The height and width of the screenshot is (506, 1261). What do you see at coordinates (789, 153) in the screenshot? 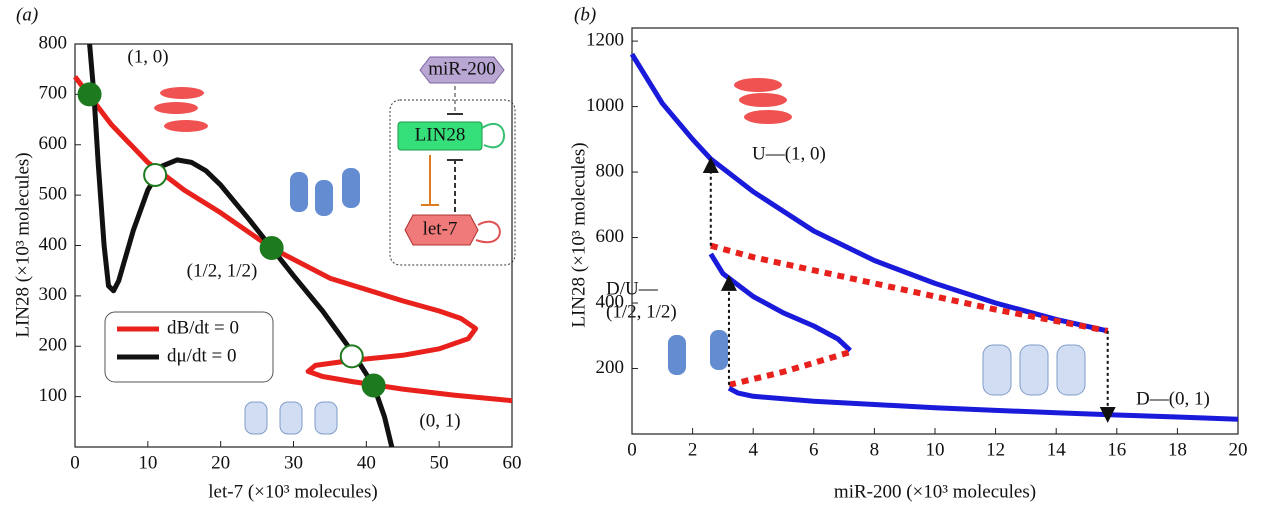
I see `annotation: U—(1, 0)` at bounding box center [789, 153].